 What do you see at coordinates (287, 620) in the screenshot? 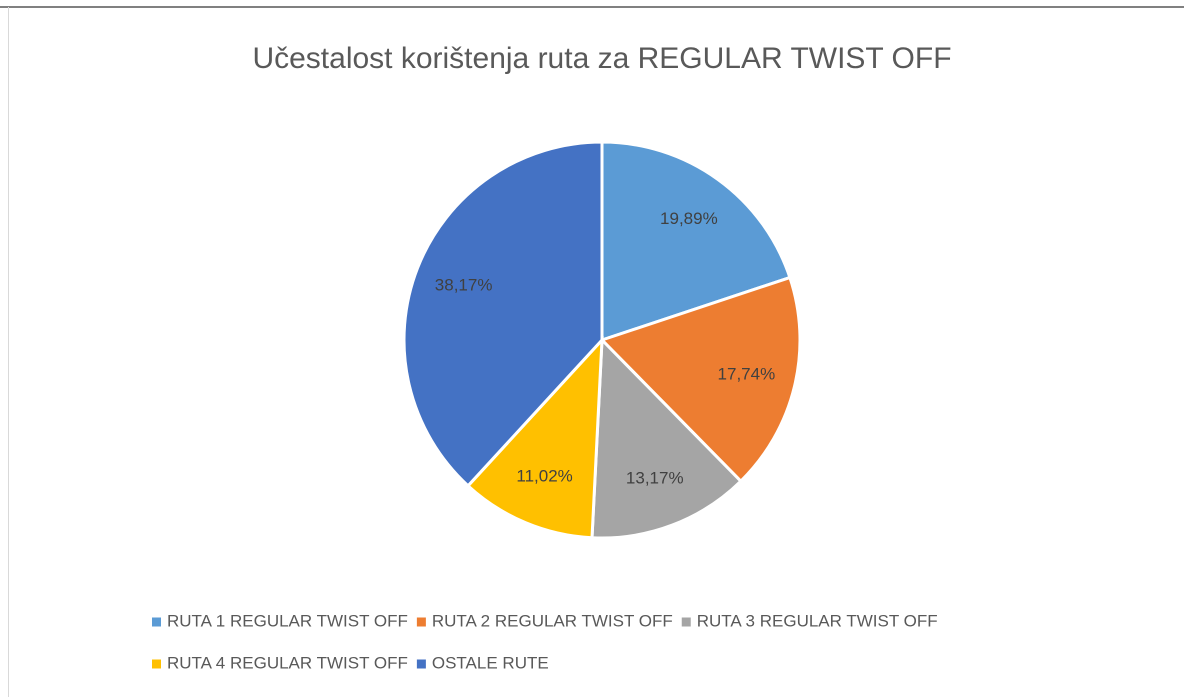
I see `legend-label: RUTA 1 REGULAR TWIST OFF` at bounding box center [287, 620].